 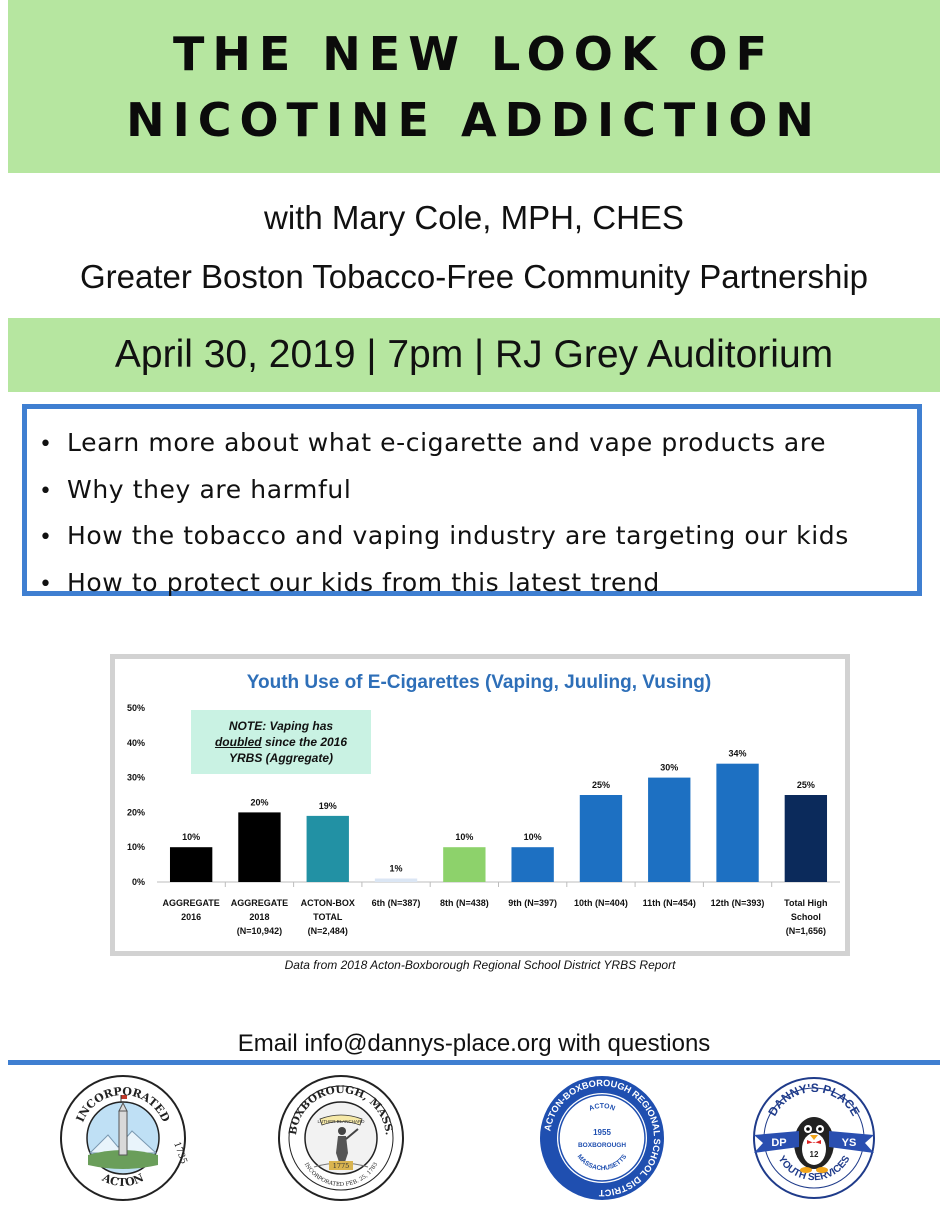 I want to click on bar-value-label: 1%, so click(x=396, y=869).